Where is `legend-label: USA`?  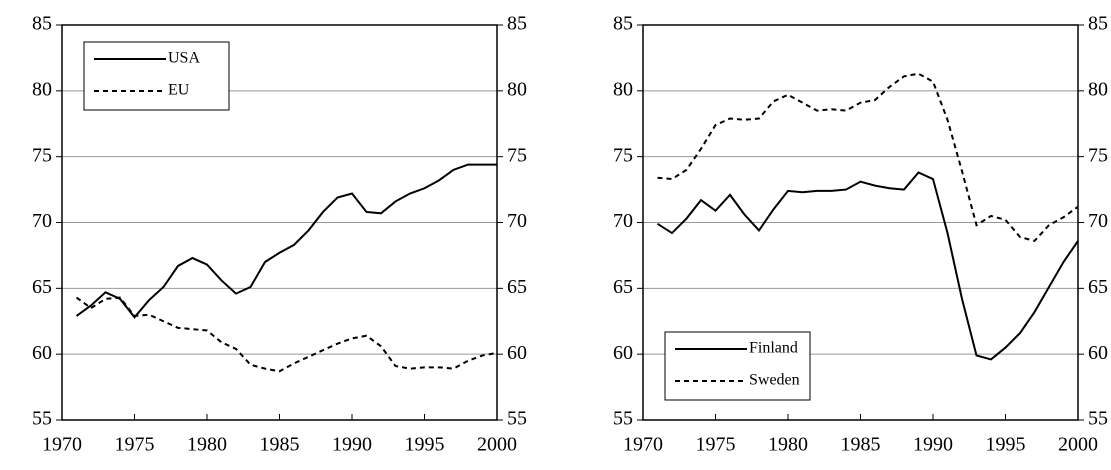 legend-label: USA is located at coordinates (184, 58).